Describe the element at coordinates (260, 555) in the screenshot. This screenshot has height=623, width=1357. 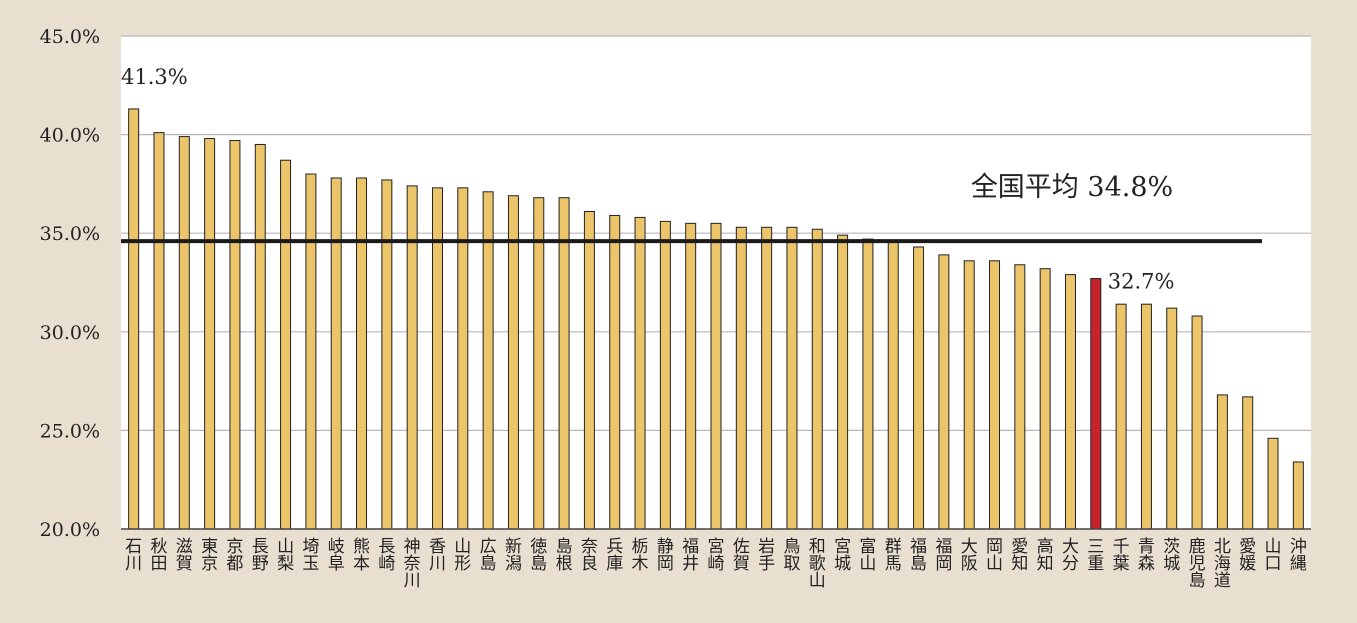
I see `x-tick-label: 長野` at that location.